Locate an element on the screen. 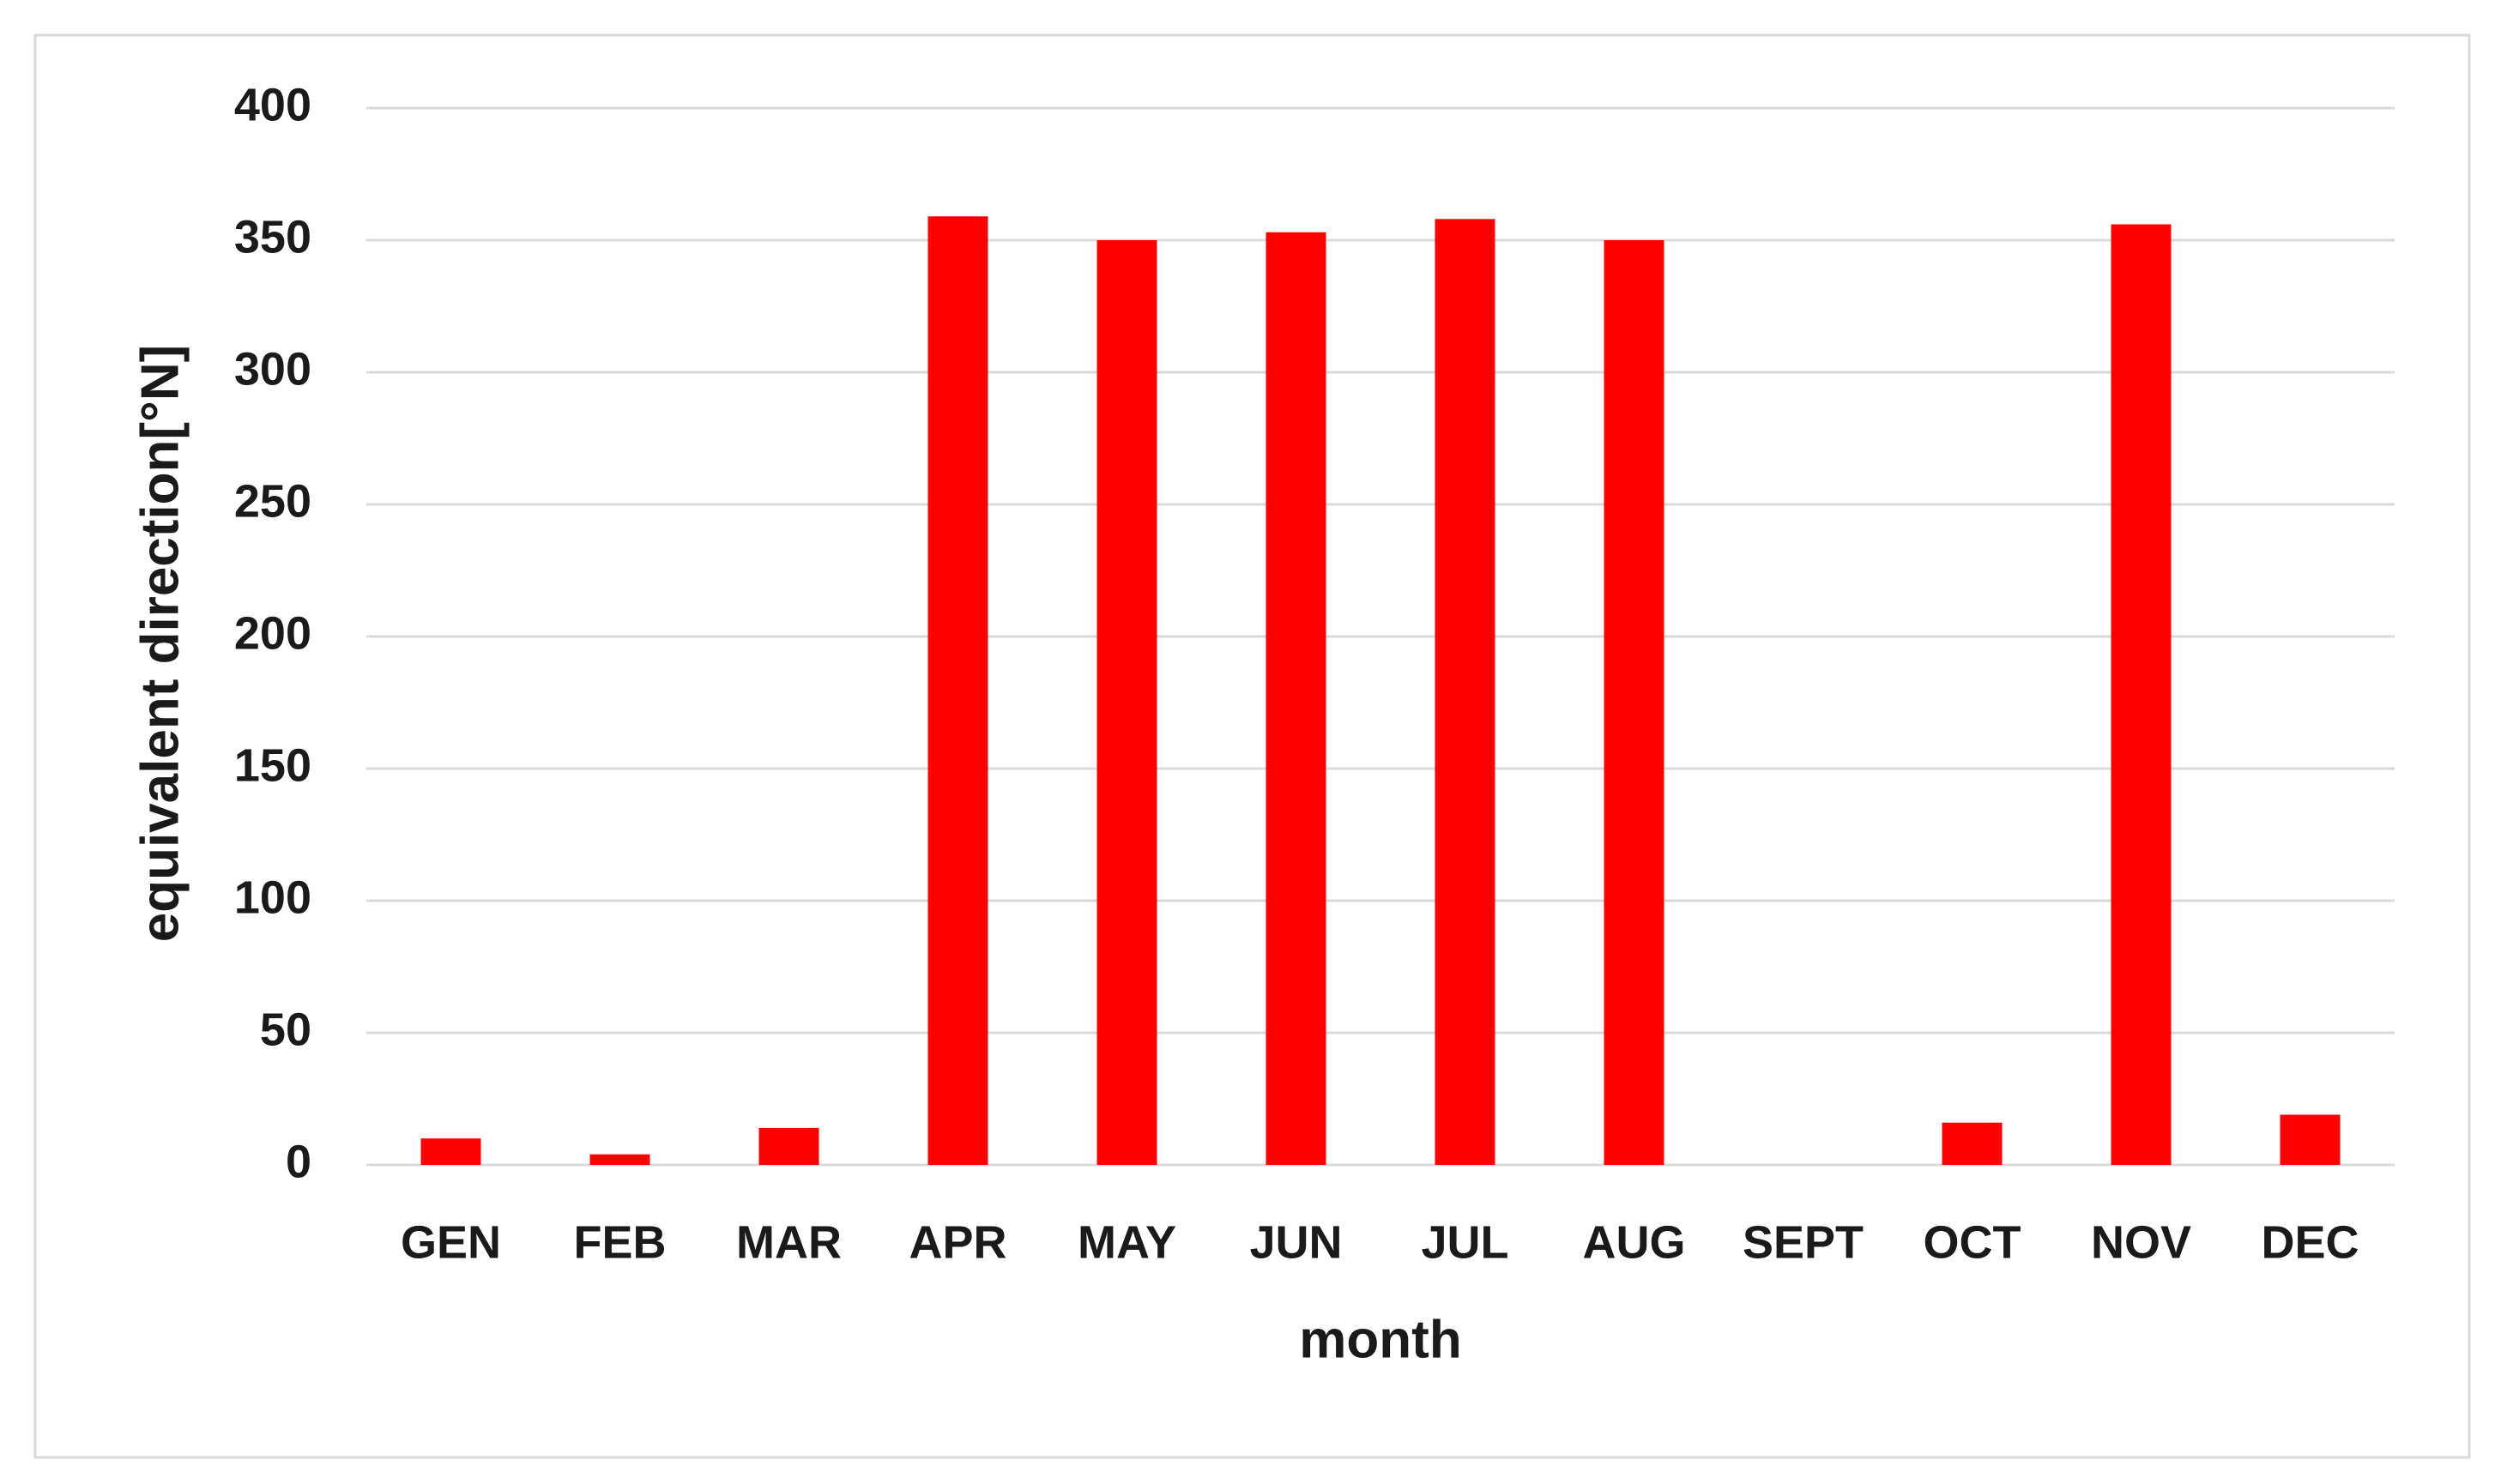  x-tick-label: DEC is located at coordinates (2310, 1242).